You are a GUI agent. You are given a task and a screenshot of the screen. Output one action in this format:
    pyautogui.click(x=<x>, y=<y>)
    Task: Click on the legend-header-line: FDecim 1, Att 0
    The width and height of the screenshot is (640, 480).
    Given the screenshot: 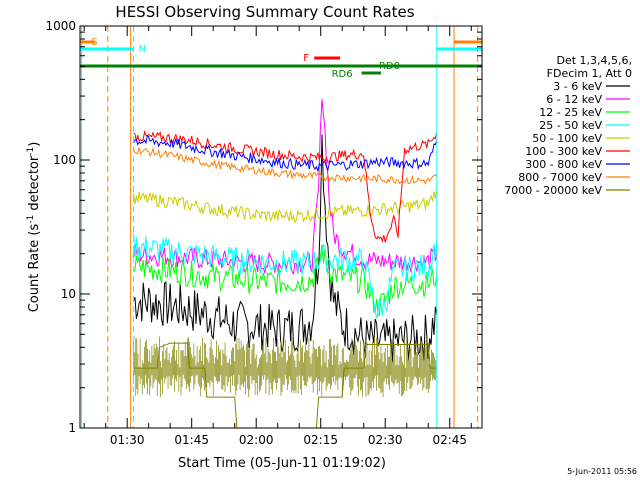 What is the action you would take?
    pyautogui.click(x=589, y=73)
    